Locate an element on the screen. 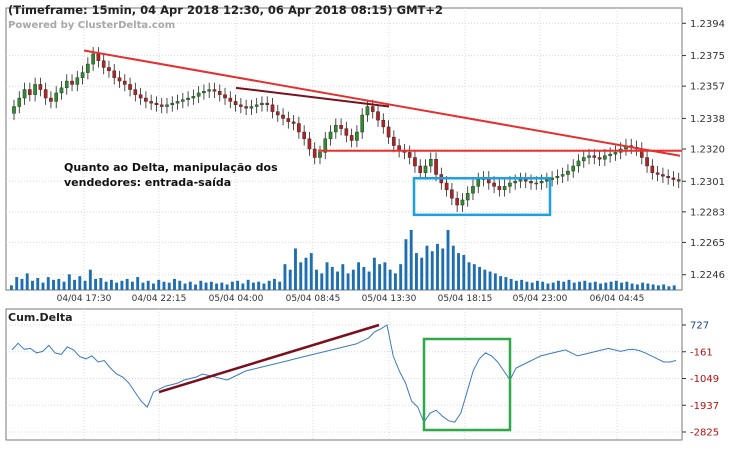  delta-highlight-box is located at coordinates (467, 384).